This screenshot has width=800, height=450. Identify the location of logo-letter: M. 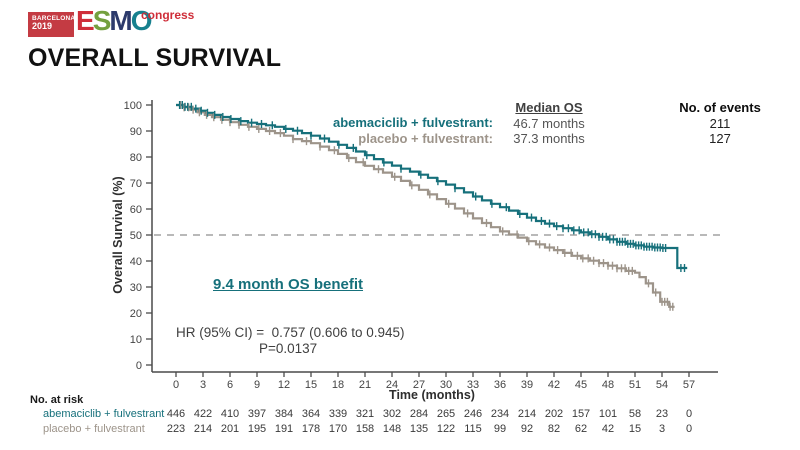
(120, 20).